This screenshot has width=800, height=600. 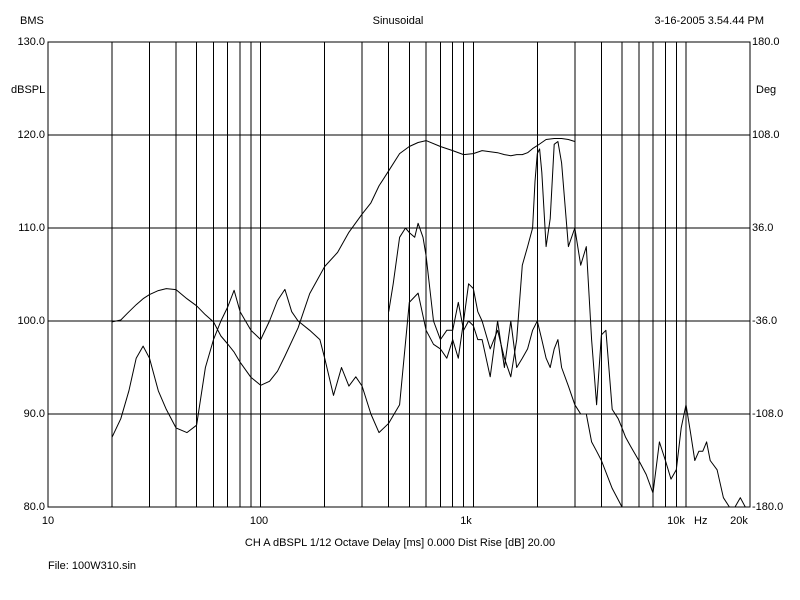 What do you see at coordinates (31, 42) in the screenshot?
I see `y-tick-label: 130.0` at bounding box center [31, 42].